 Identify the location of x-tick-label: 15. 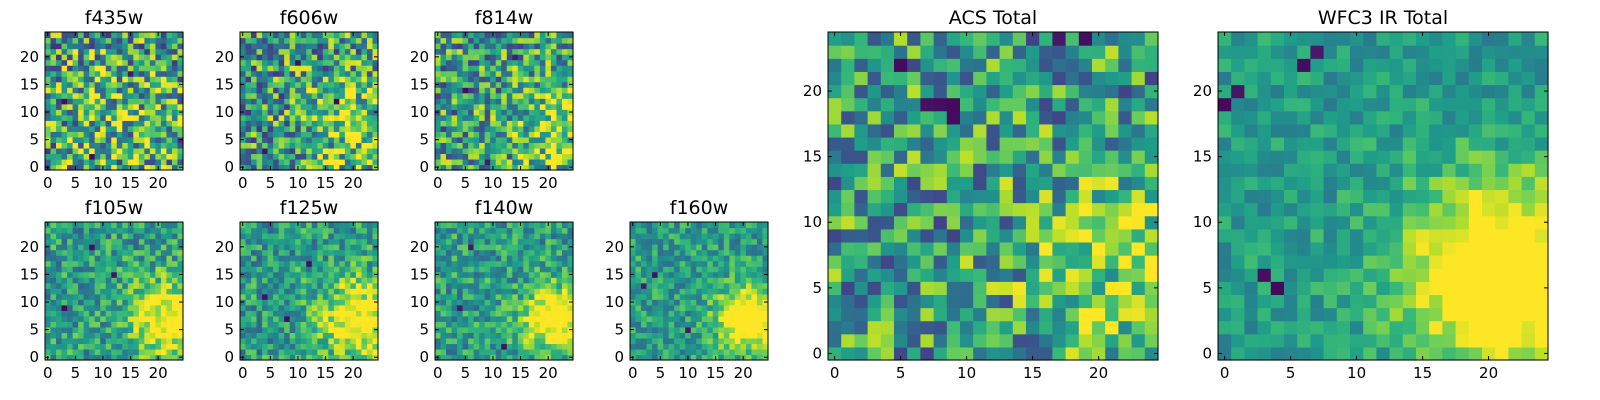
(130, 373).